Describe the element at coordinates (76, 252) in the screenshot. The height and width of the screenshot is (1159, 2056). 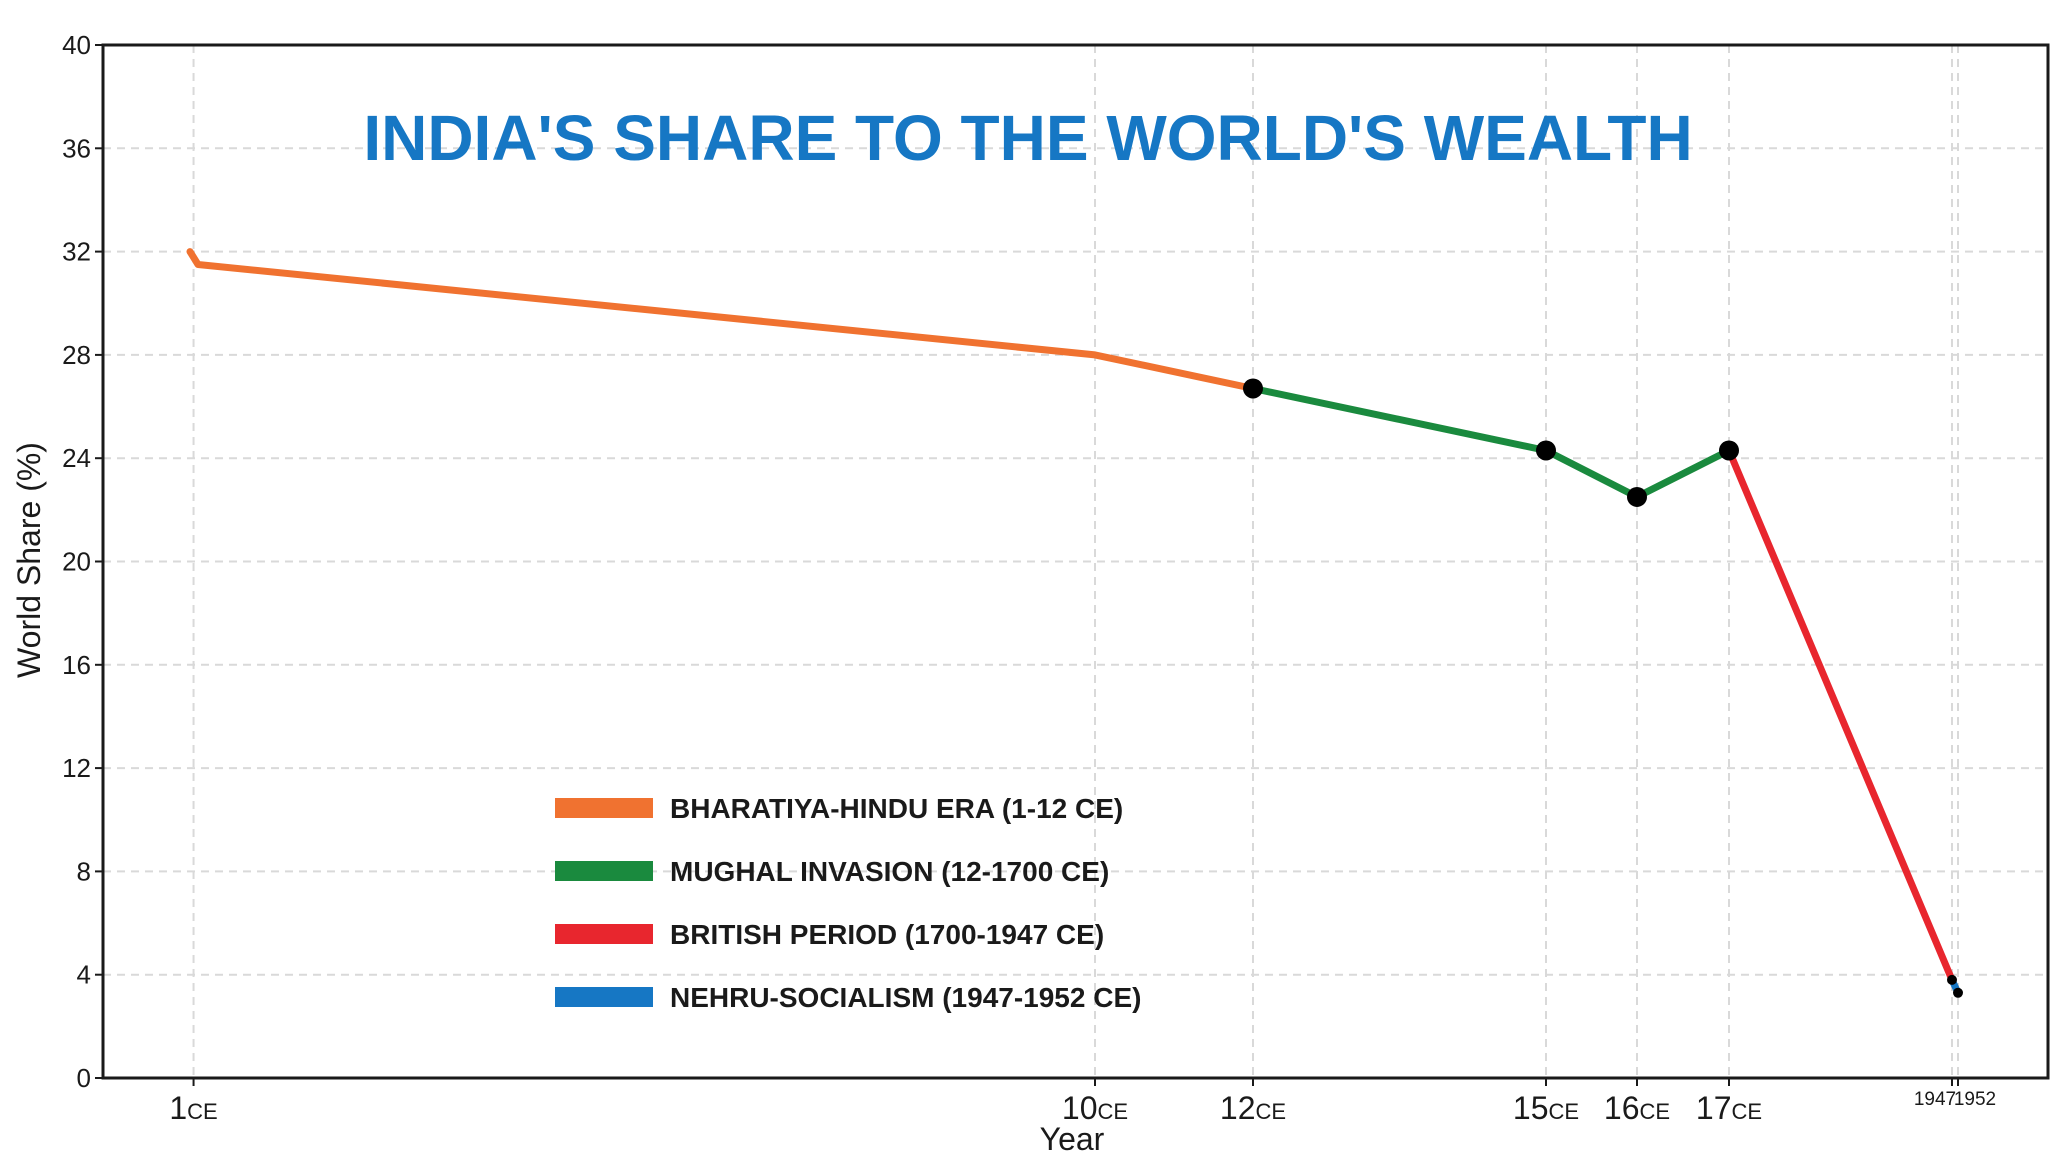
I see `y-tick-label: 32` at that location.